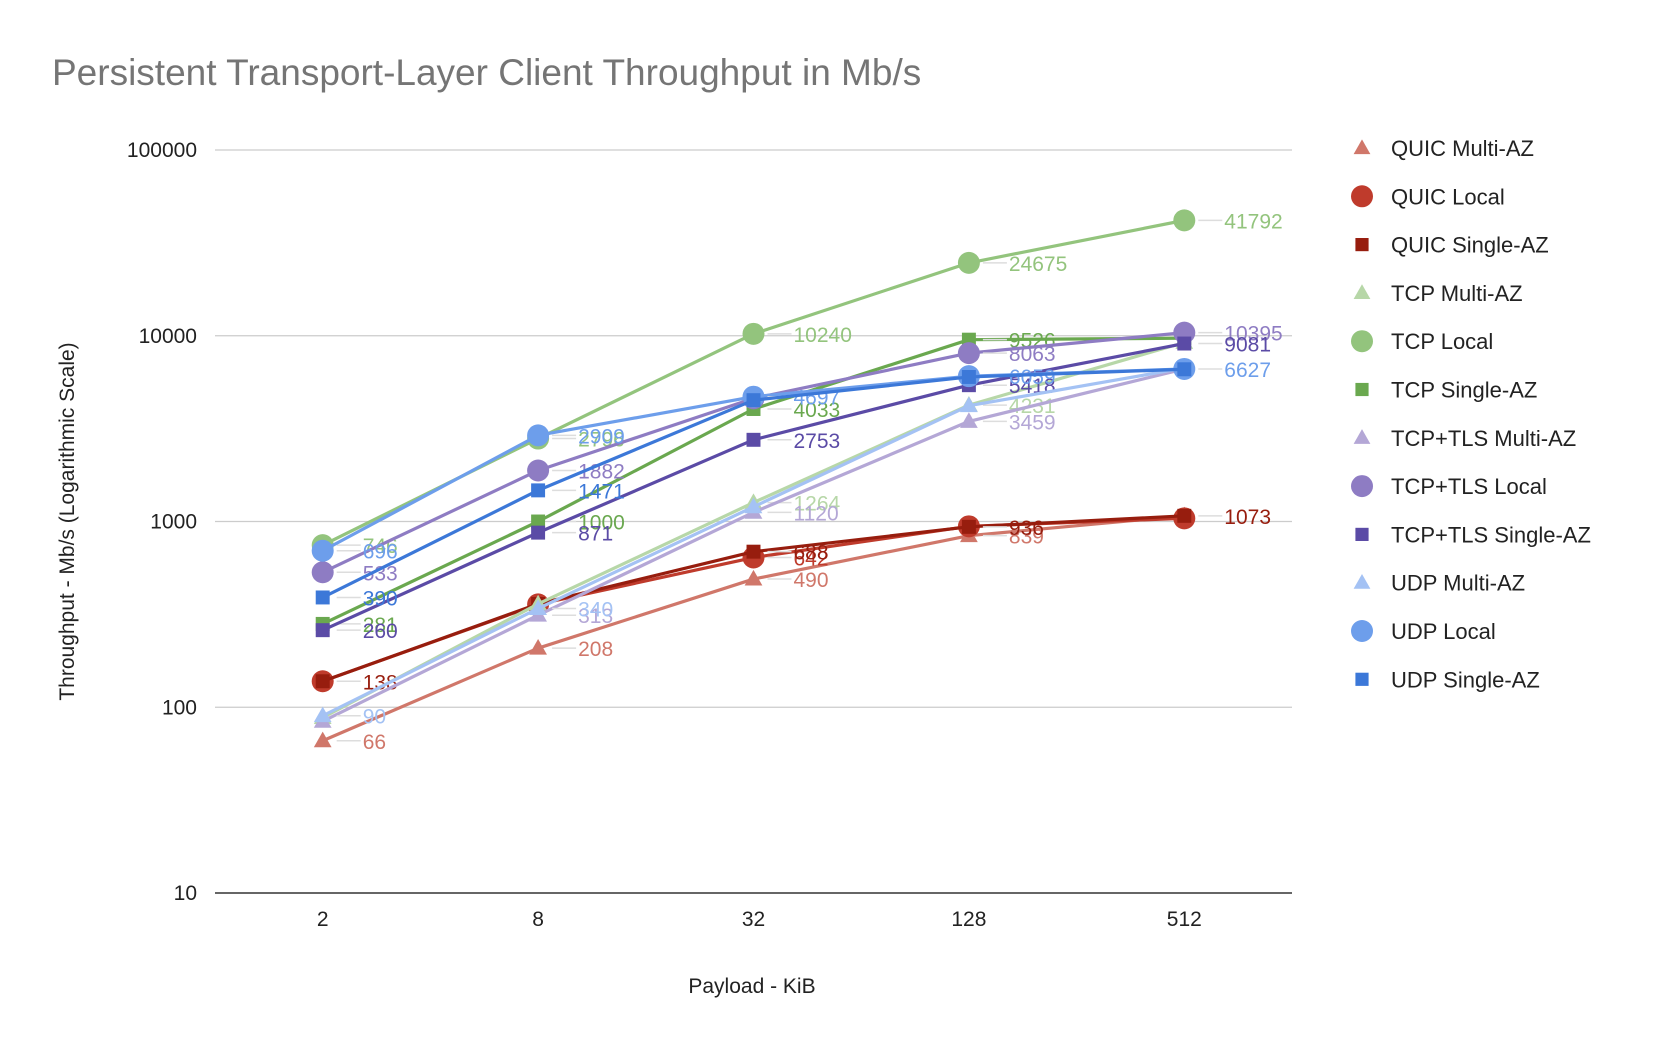 The height and width of the screenshot is (1048, 1656). Describe the element at coordinates (595, 610) in the screenshot. I see `data-label: 340` at that location.